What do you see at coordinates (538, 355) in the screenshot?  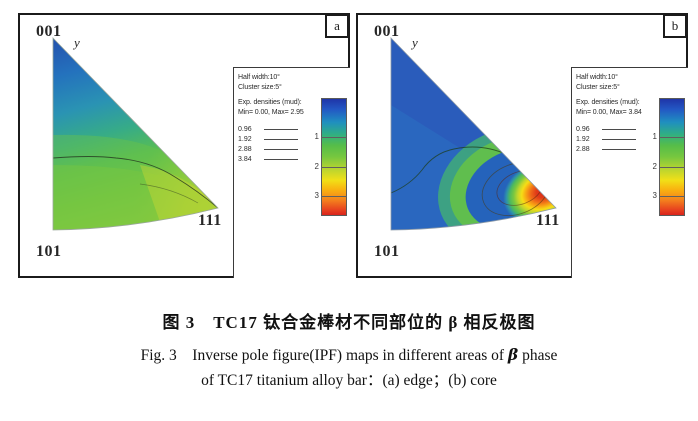 I see `caption-english-line1-post: phase` at bounding box center [538, 355].